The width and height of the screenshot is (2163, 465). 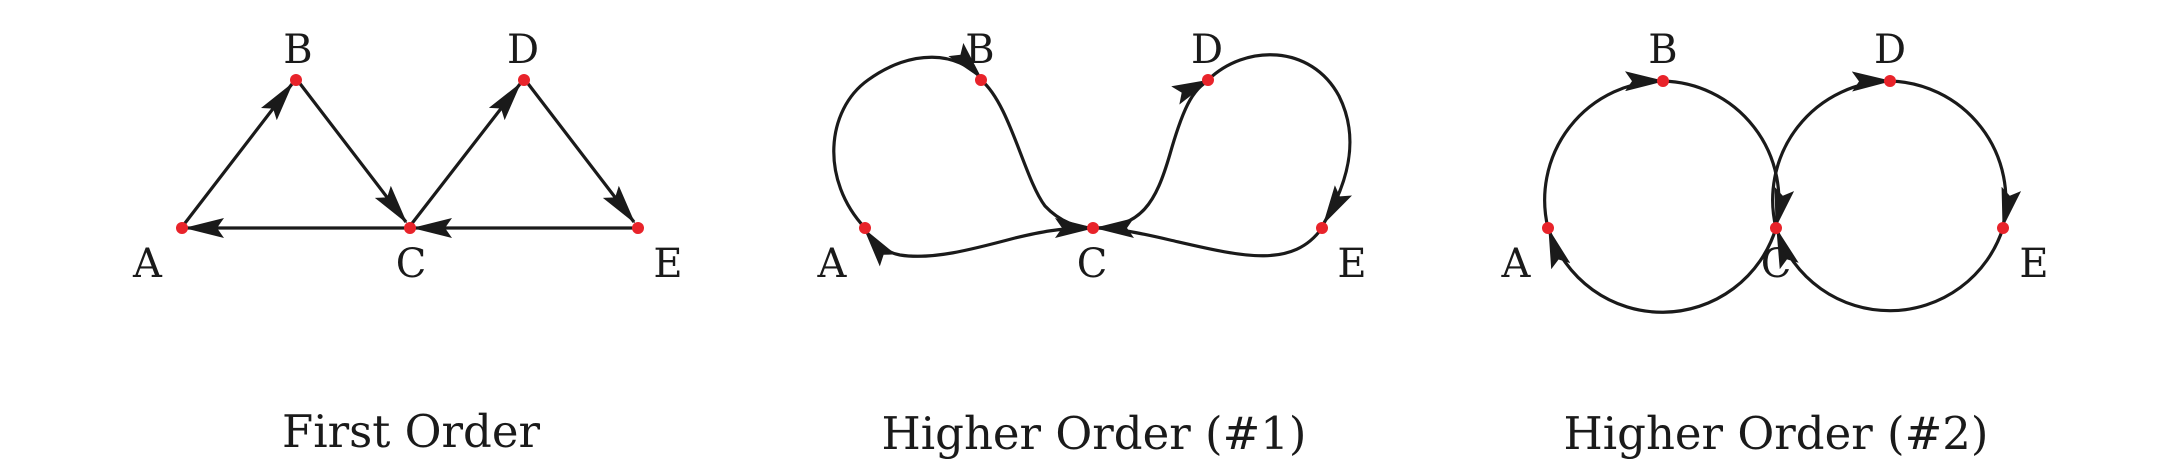 What do you see at coordinates (411, 431) in the screenshot?
I see `panel-caption: First Order` at bounding box center [411, 431].